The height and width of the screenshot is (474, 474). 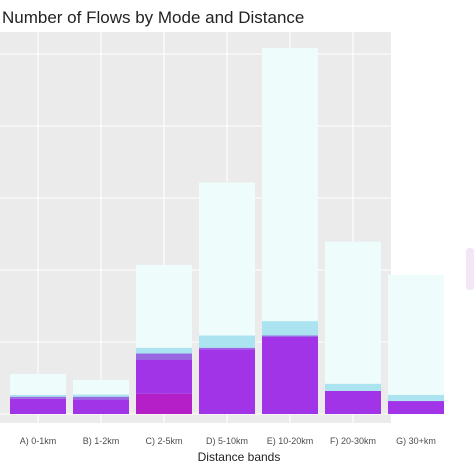 What do you see at coordinates (101, 441) in the screenshot?
I see `x-tick-label: B) 1-2km` at bounding box center [101, 441].